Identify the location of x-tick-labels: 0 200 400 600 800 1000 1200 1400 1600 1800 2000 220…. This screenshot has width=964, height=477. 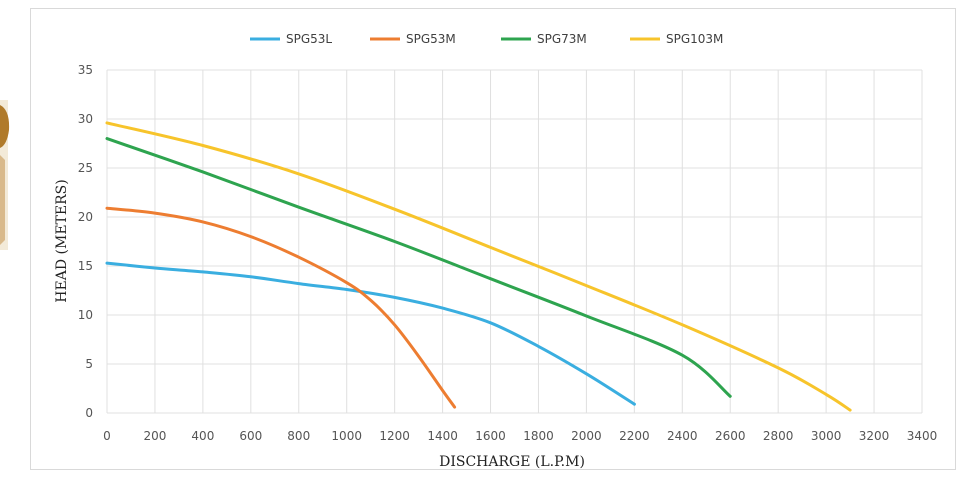
(520, 436).